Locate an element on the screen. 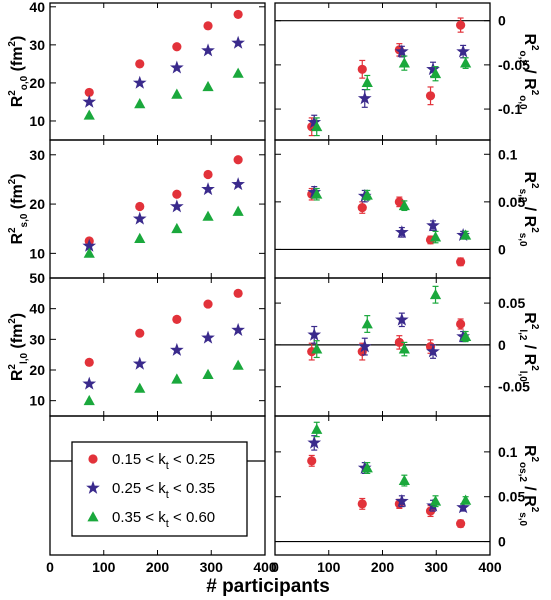 This screenshot has width=551, height=600. x-tick-label: 400 is located at coordinates (265, 567).